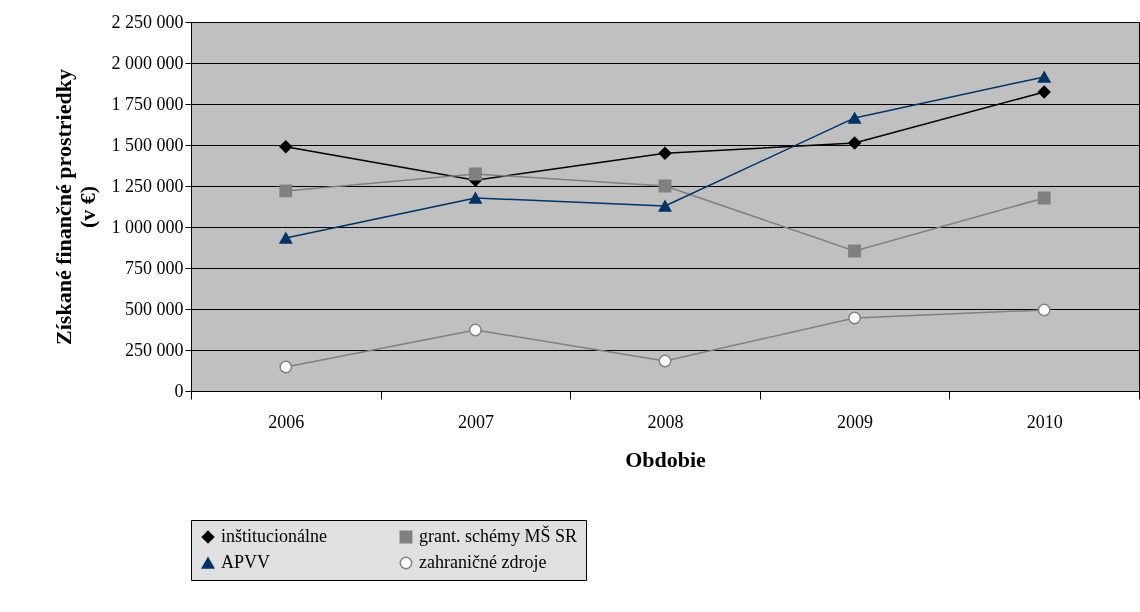 The height and width of the screenshot is (612, 1140). I want to click on y-tick-label: 750 000, so click(154, 267).